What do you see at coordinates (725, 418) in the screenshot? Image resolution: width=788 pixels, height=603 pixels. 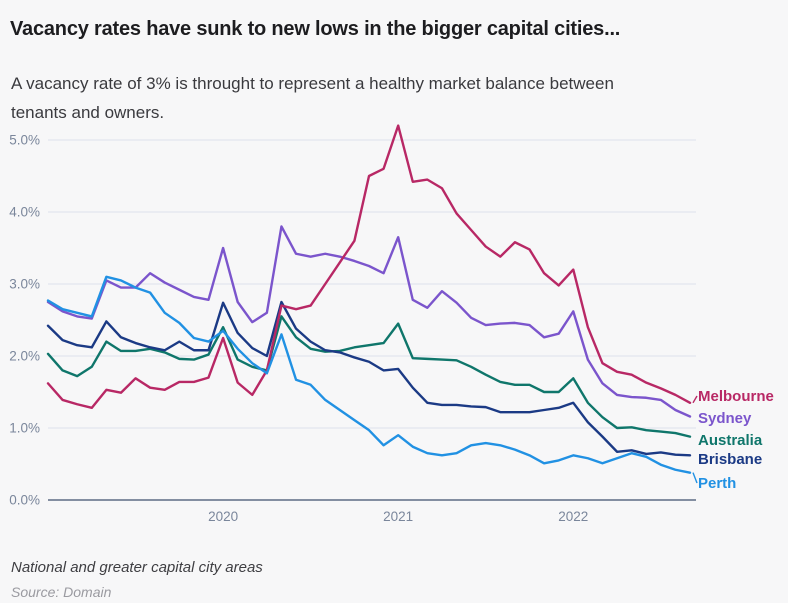 I see `series-label-sydney: Sydney` at bounding box center [725, 418].